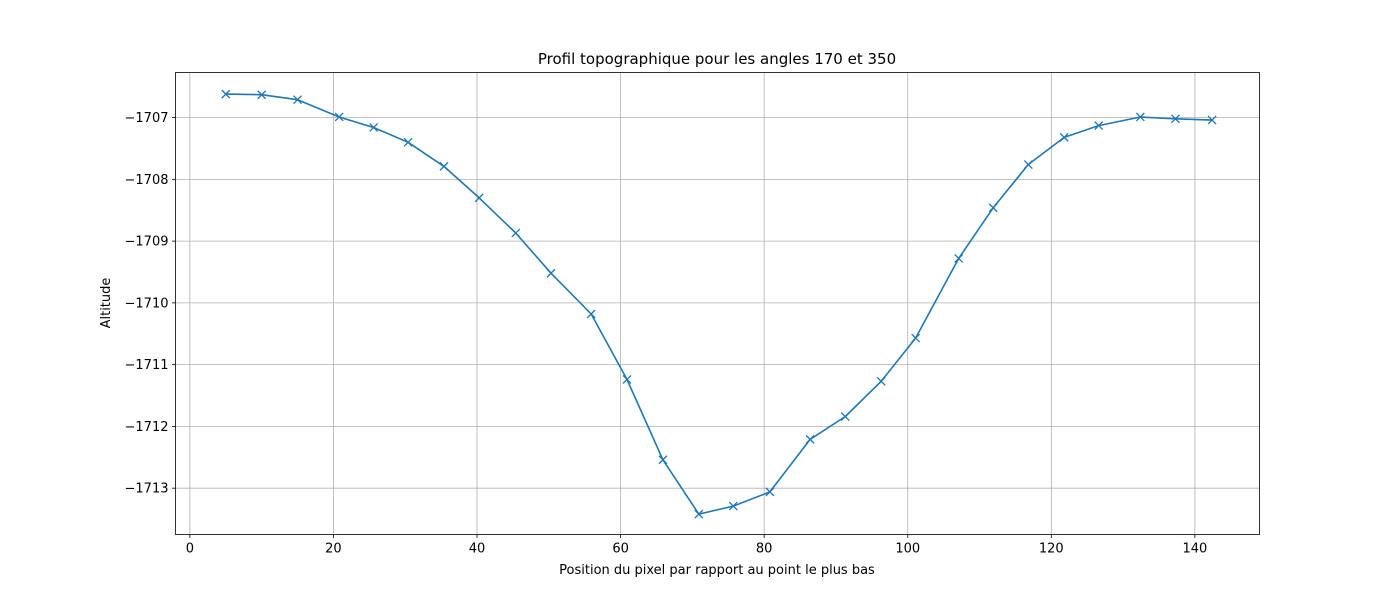  I want to click on x-tick-label: 100, so click(907, 549).